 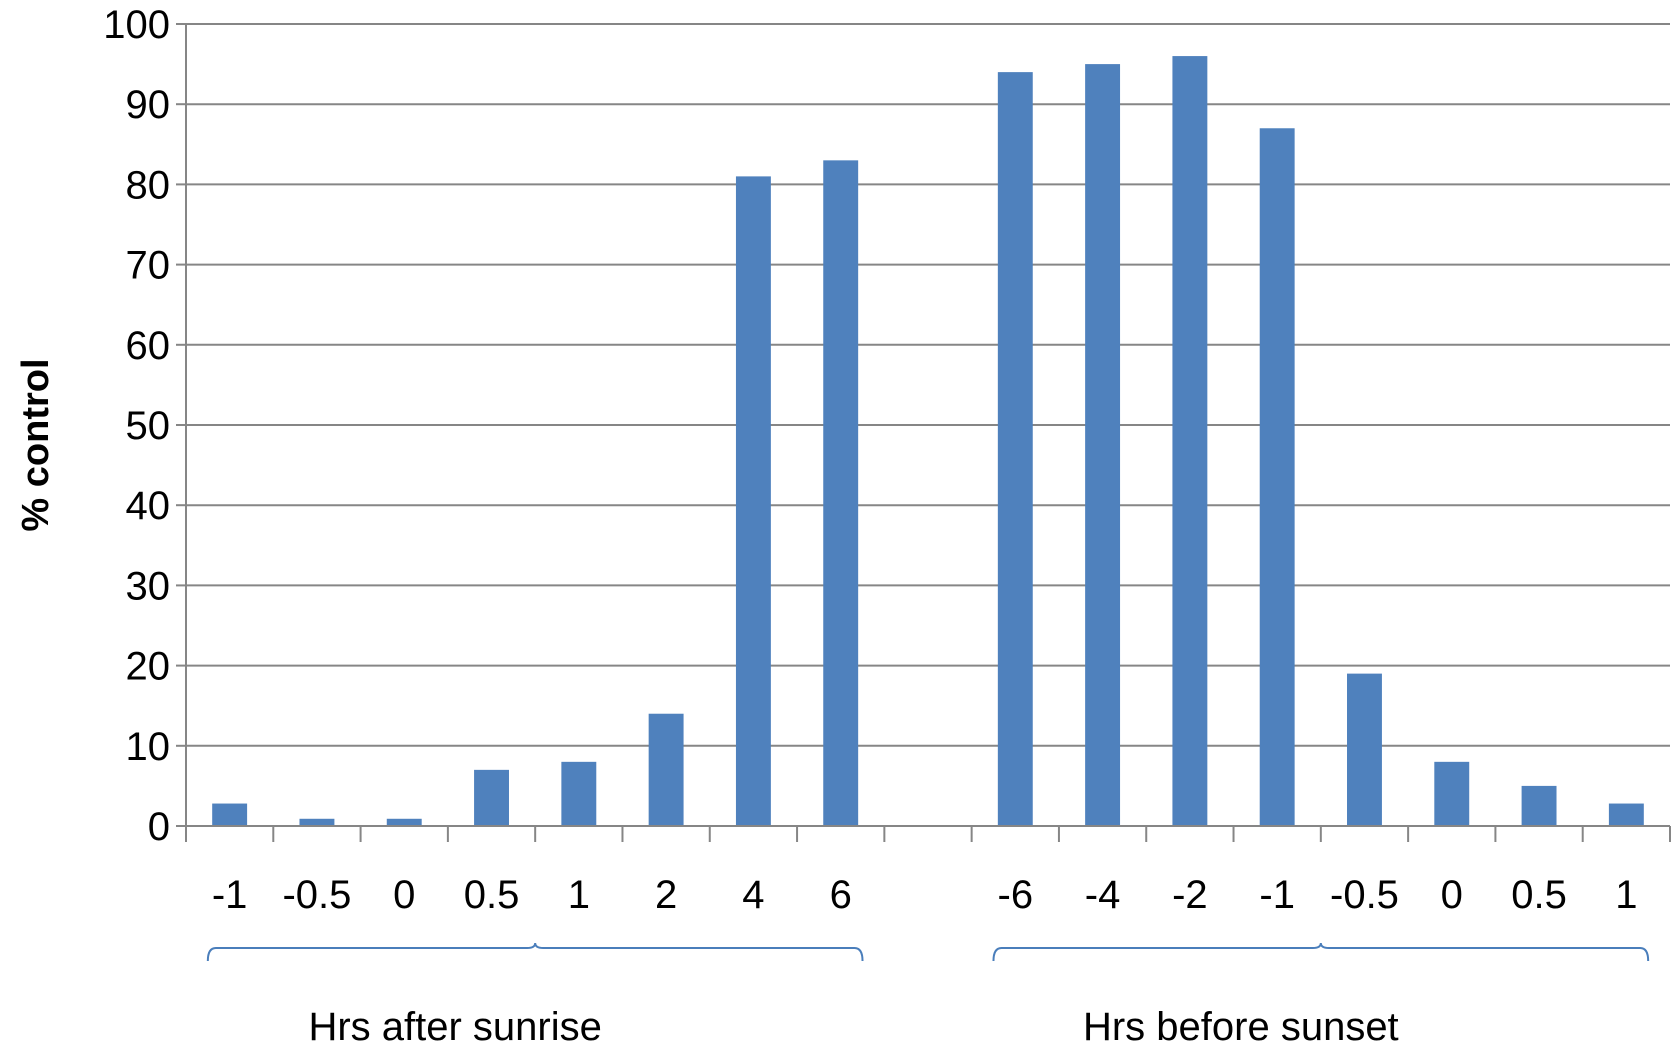 What do you see at coordinates (148, 586) in the screenshot?
I see `y-tick-label: 30` at bounding box center [148, 586].